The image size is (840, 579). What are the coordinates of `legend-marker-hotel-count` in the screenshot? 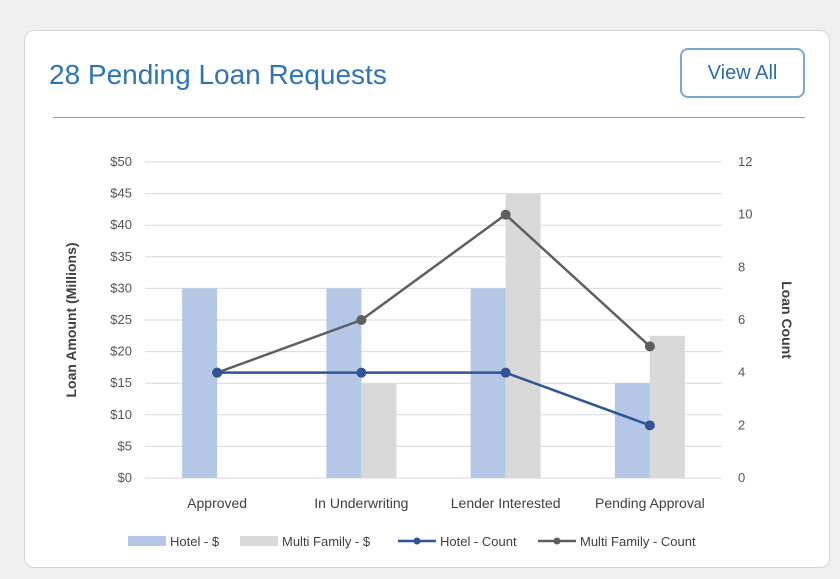 It's located at (417, 541).